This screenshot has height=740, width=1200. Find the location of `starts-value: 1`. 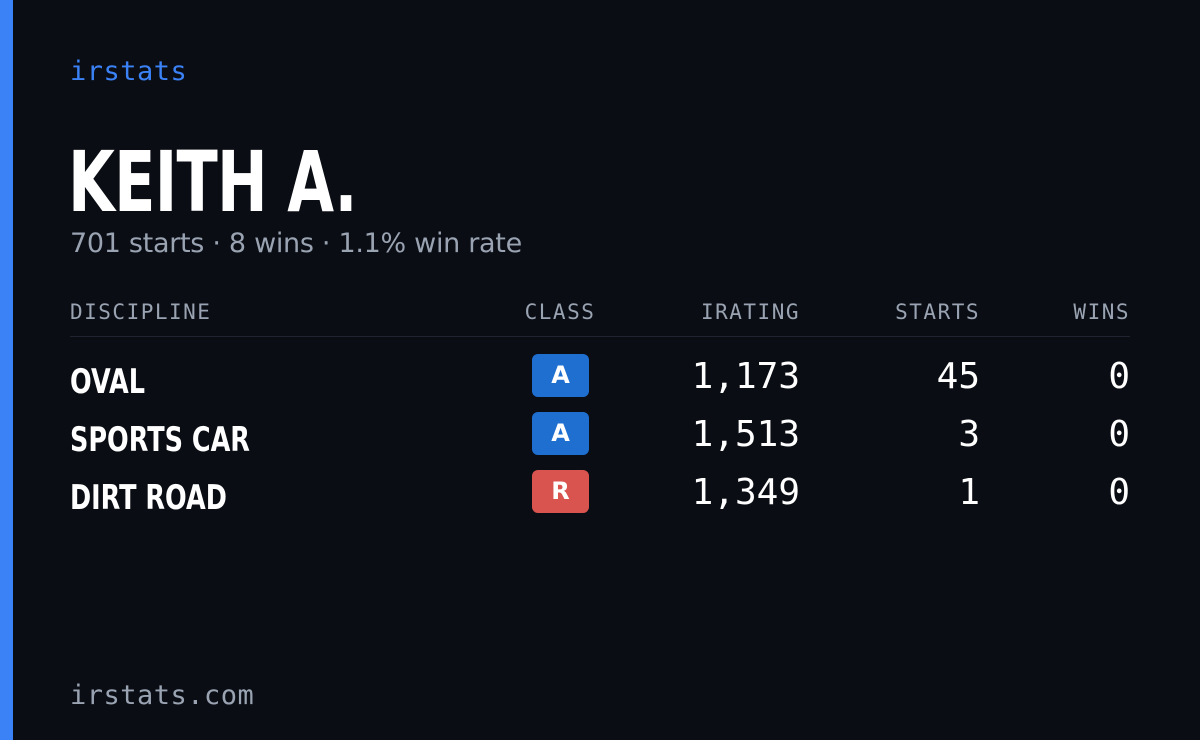

starts-value: 1 is located at coordinates (969, 492).